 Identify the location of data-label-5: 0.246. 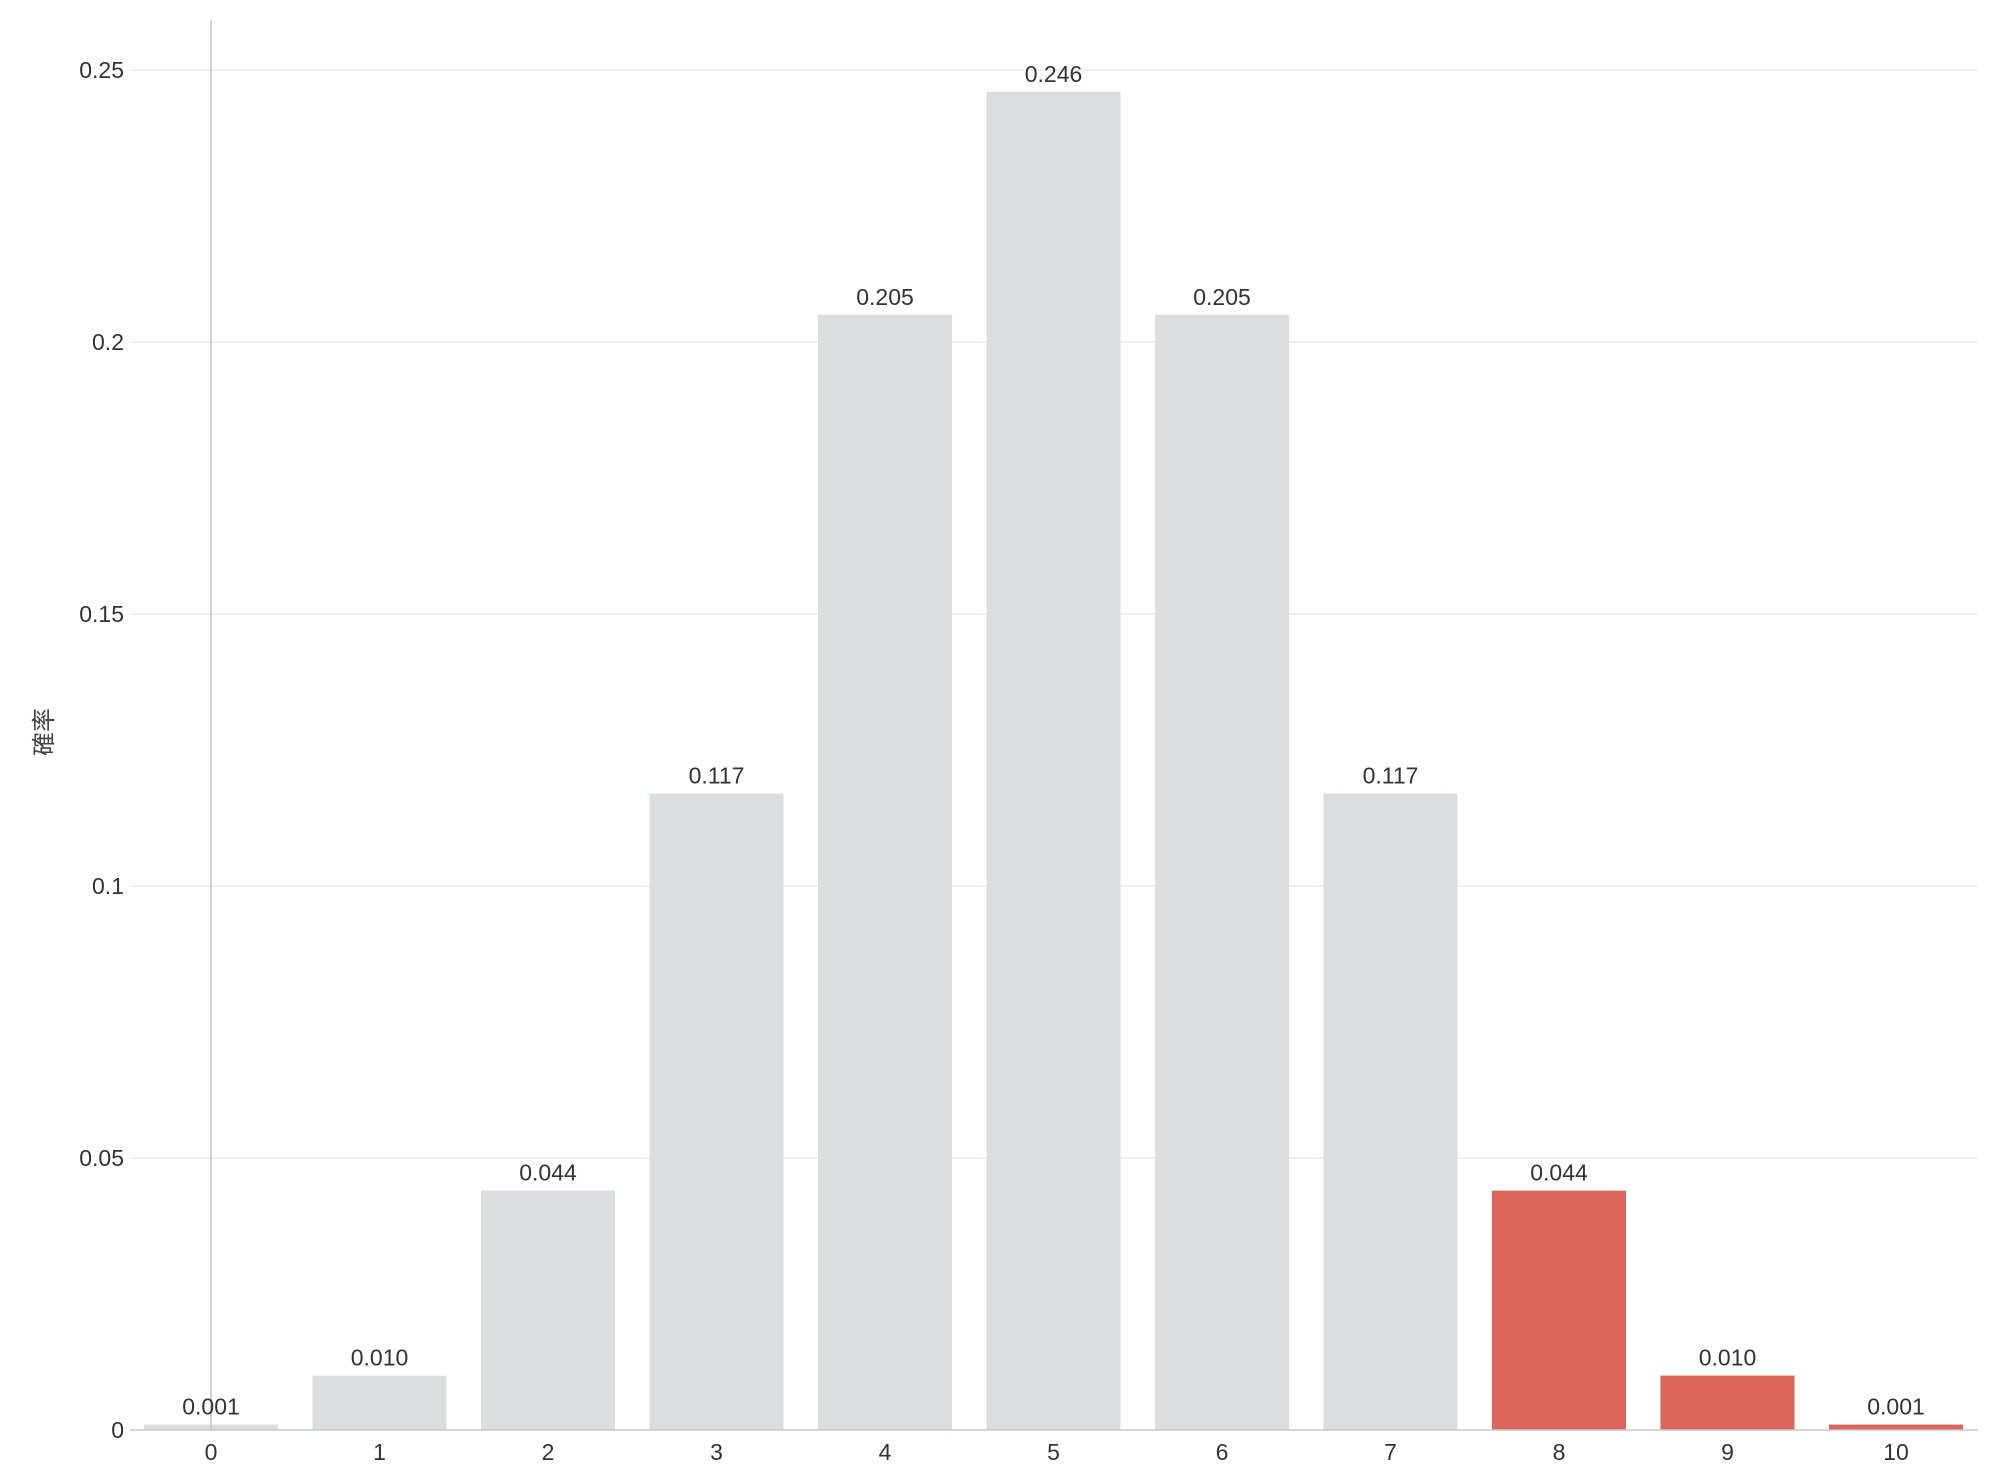
(1054, 74).